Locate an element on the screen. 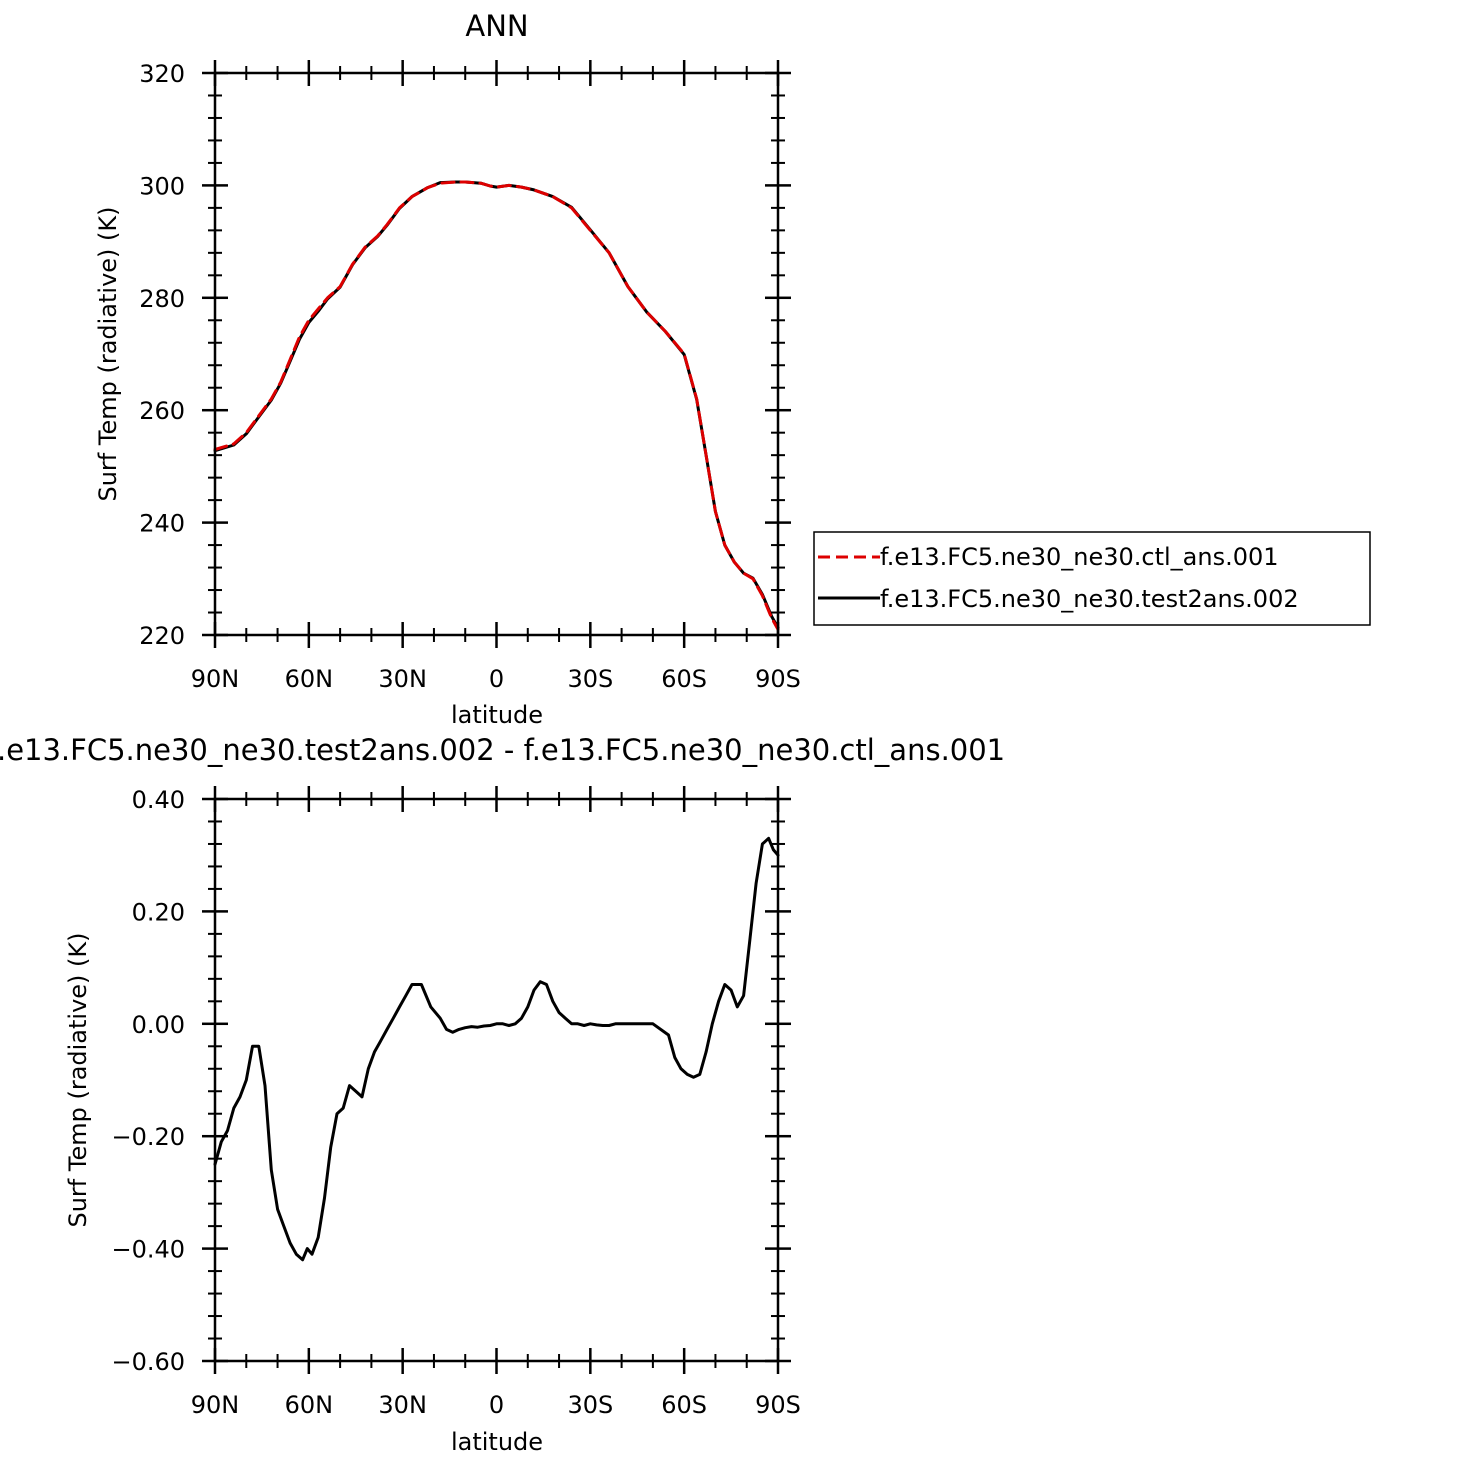 The image size is (1464, 1463). y-tick-label: 240 is located at coordinates (162, 524).